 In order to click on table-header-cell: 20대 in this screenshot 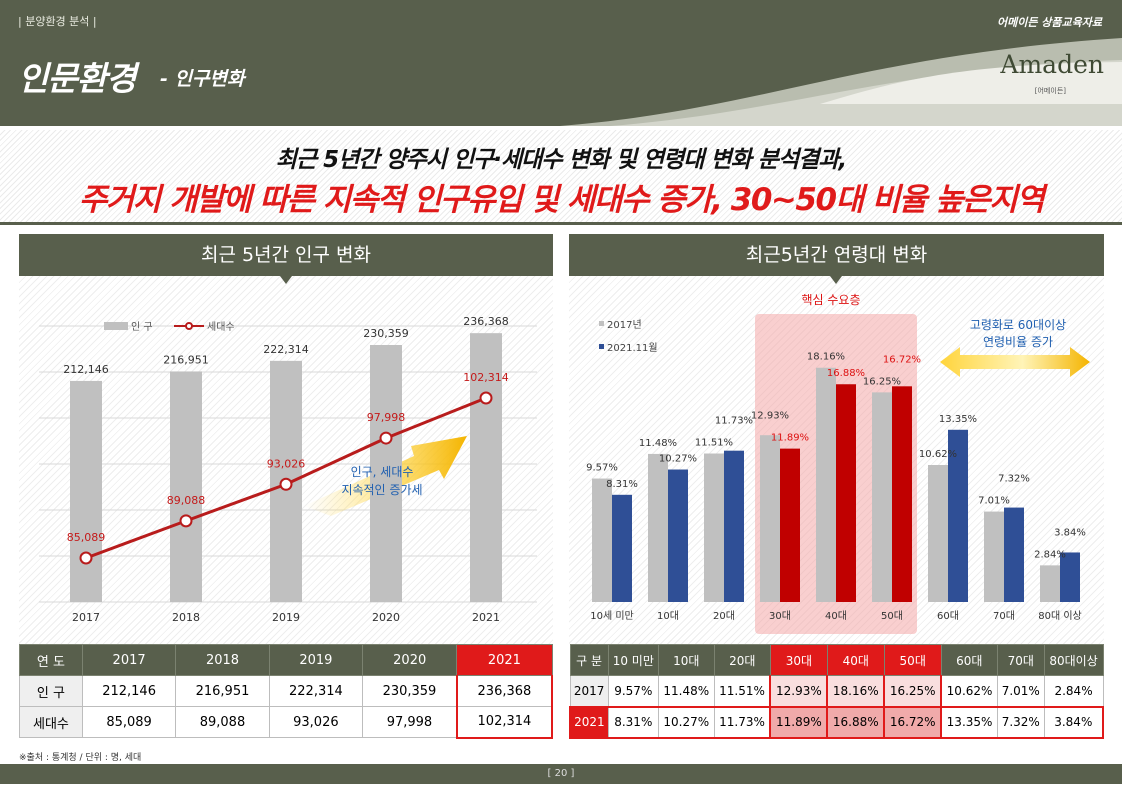, I will do `click(742, 660)`.